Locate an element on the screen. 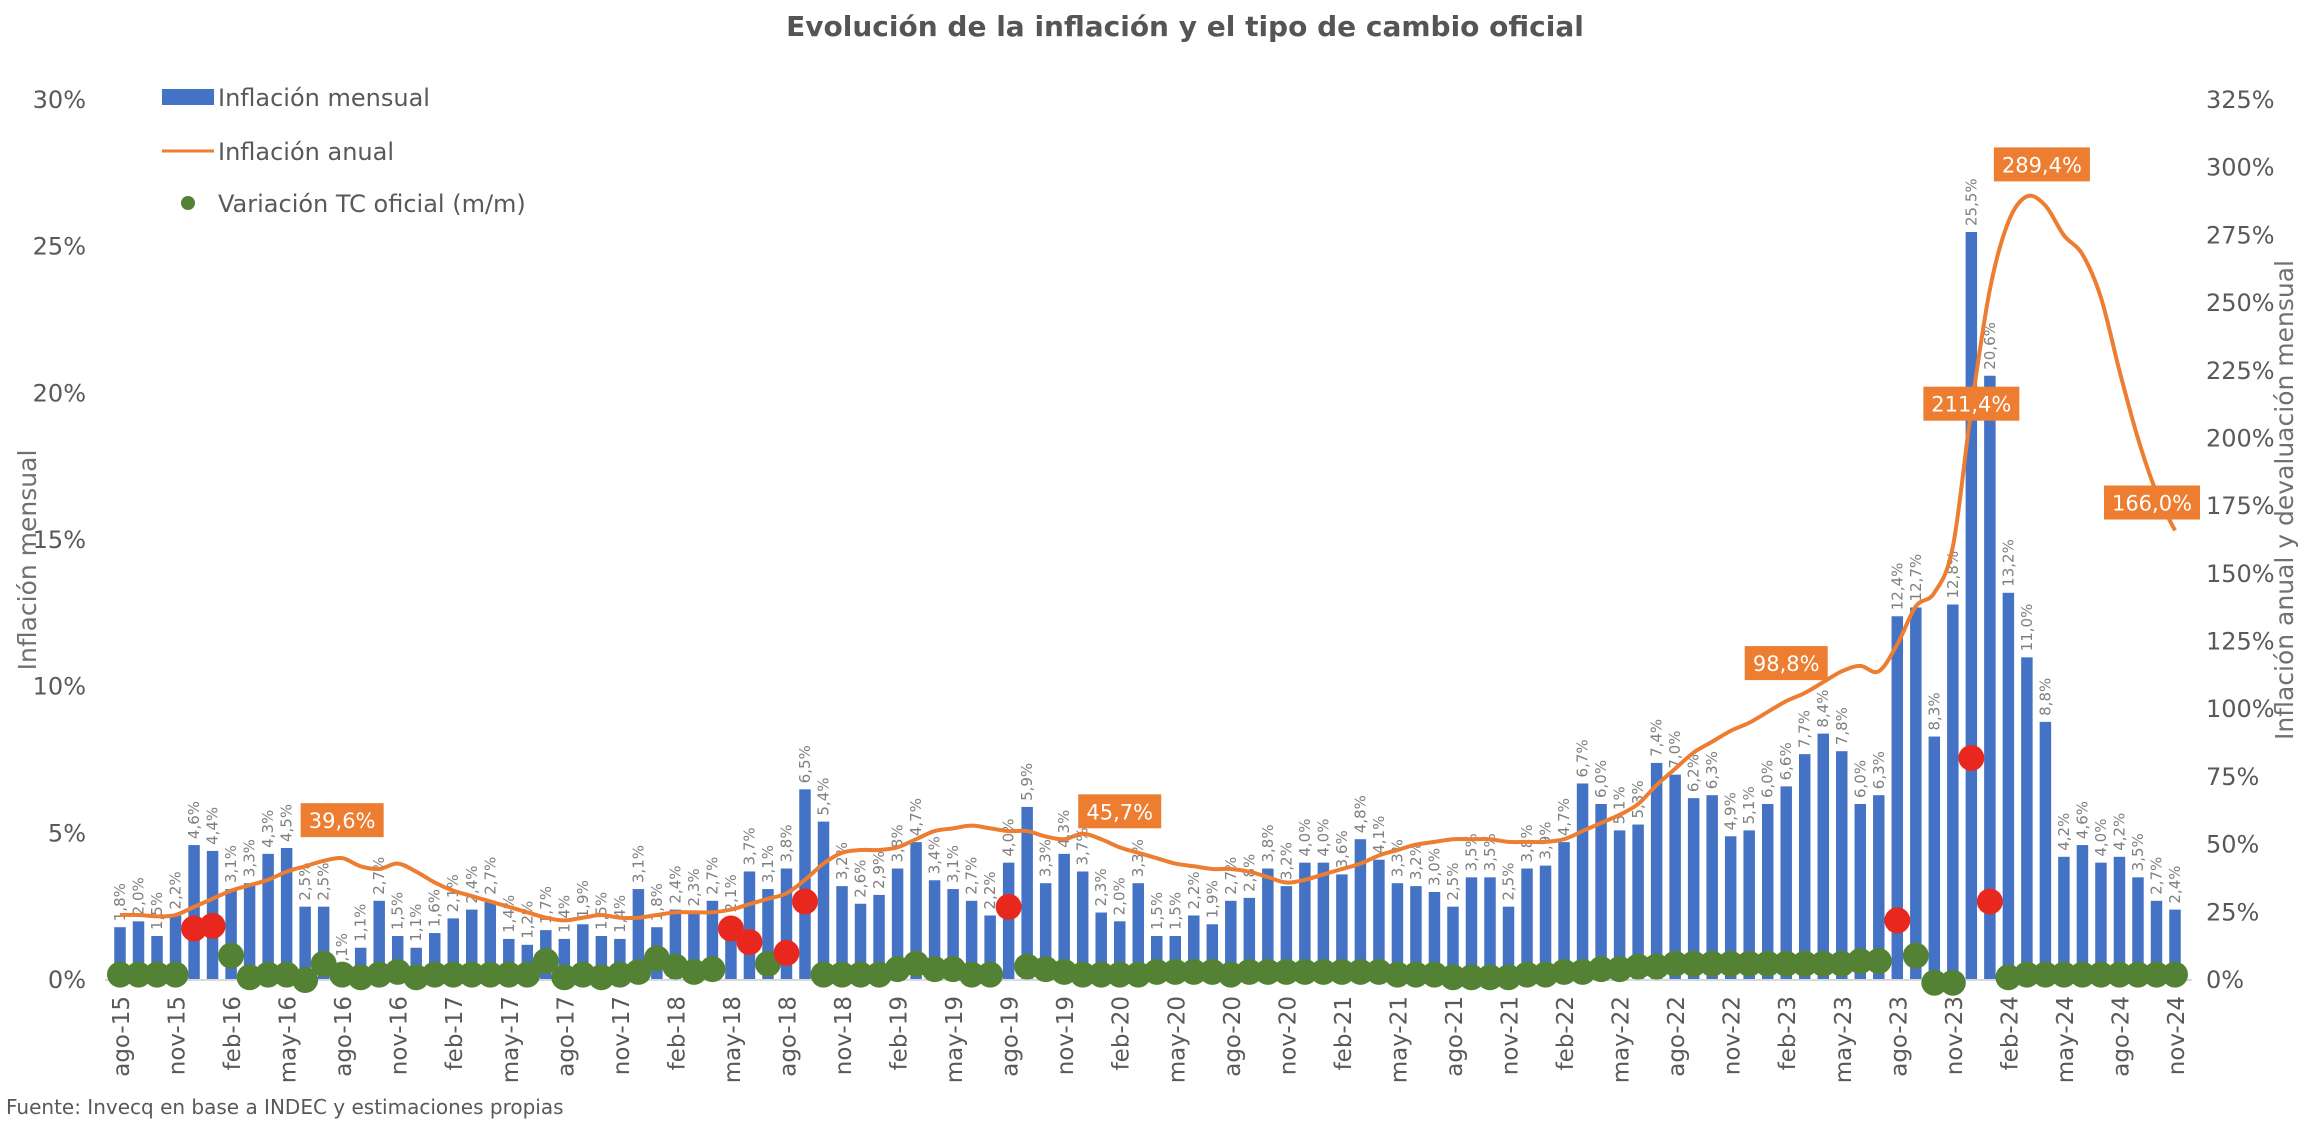 This screenshot has height=1122, width=2312. bar-label: 3,6% is located at coordinates (1342, 849).